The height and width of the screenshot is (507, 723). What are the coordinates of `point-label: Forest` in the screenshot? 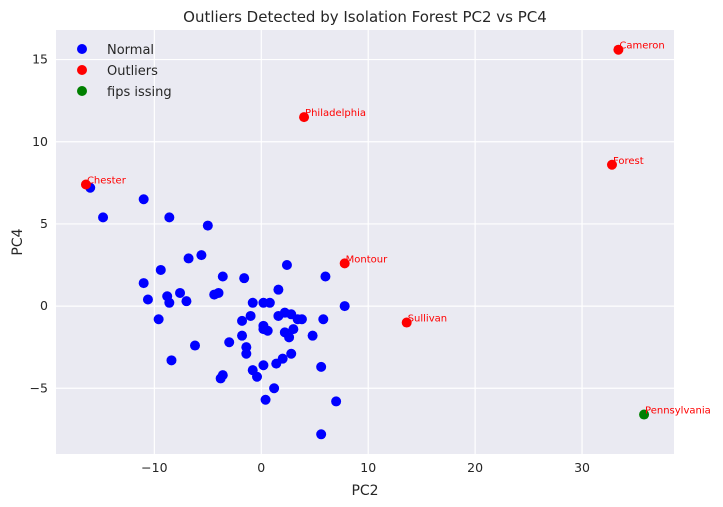 It's located at (628, 161).